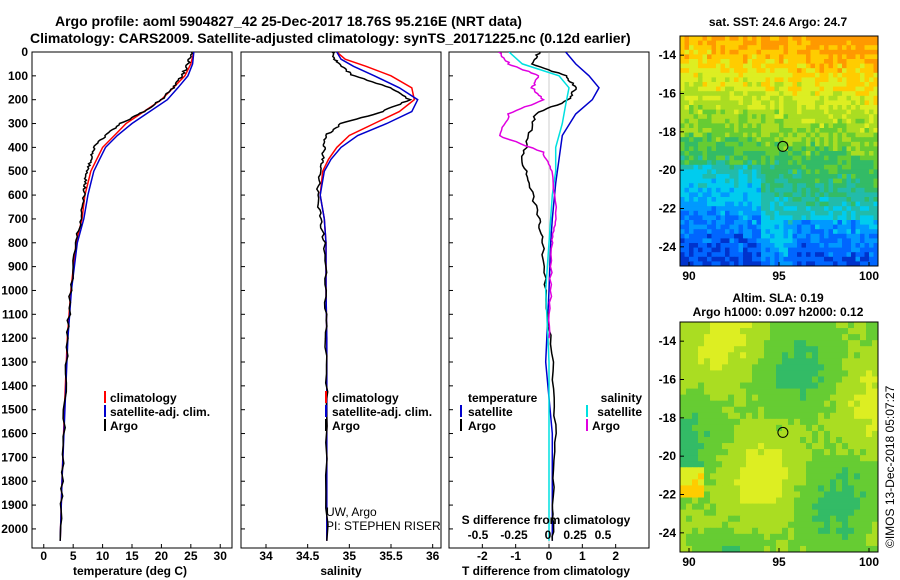 The width and height of the screenshot is (900, 580). What do you see at coordinates (668, 533) in the screenshot?
I see `map-y-tick-label: -24` at bounding box center [668, 533].